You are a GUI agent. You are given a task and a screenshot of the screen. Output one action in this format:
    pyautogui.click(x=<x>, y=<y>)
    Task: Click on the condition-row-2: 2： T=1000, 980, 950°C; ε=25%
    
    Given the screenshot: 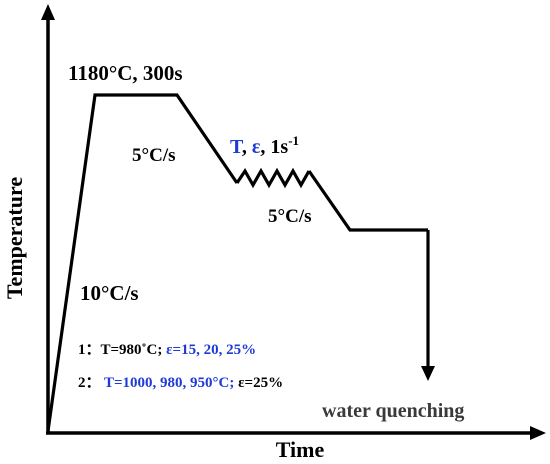 What is the action you would take?
    pyautogui.click(x=180, y=383)
    